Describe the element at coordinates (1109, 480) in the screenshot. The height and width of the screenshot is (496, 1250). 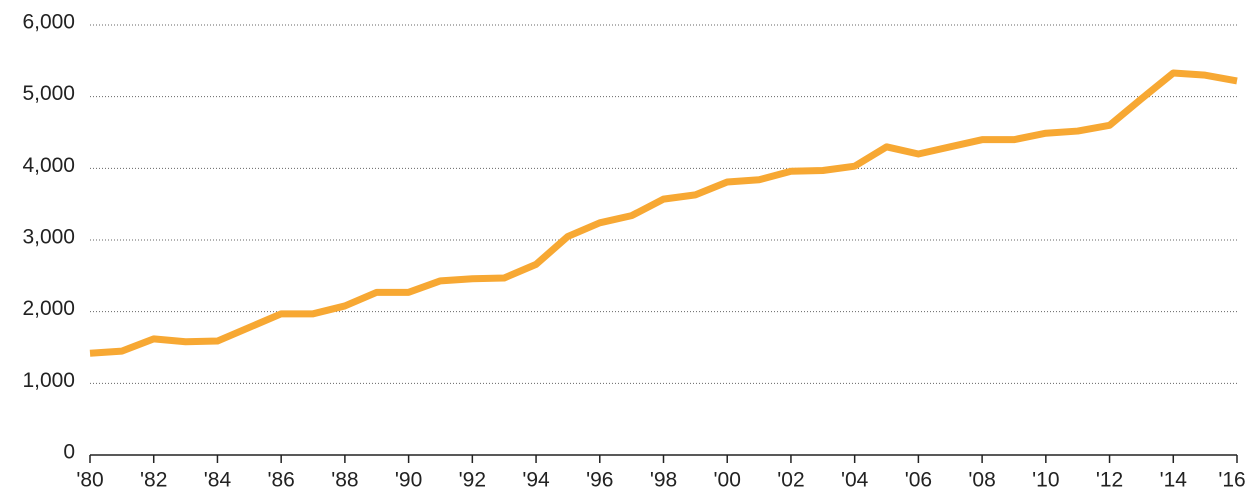
I see `x-tick-label: '12` at that location.